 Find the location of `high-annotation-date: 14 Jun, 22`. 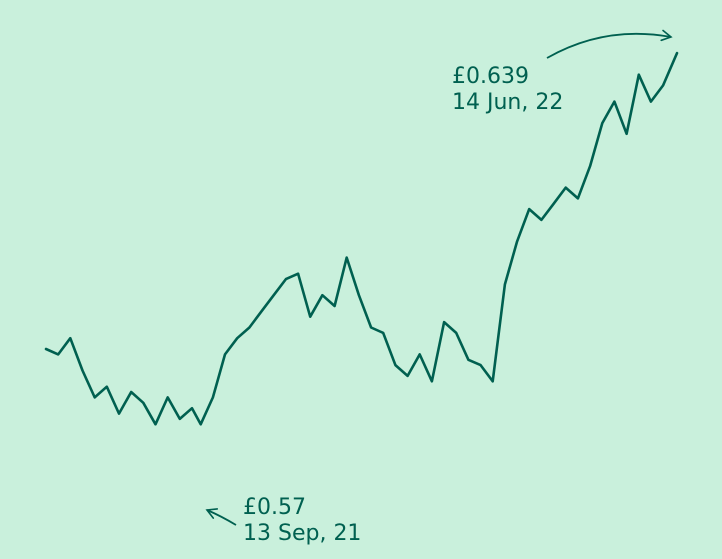

high-annotation-date: 14 Jun, 22 is located at coordinates (507, 102).